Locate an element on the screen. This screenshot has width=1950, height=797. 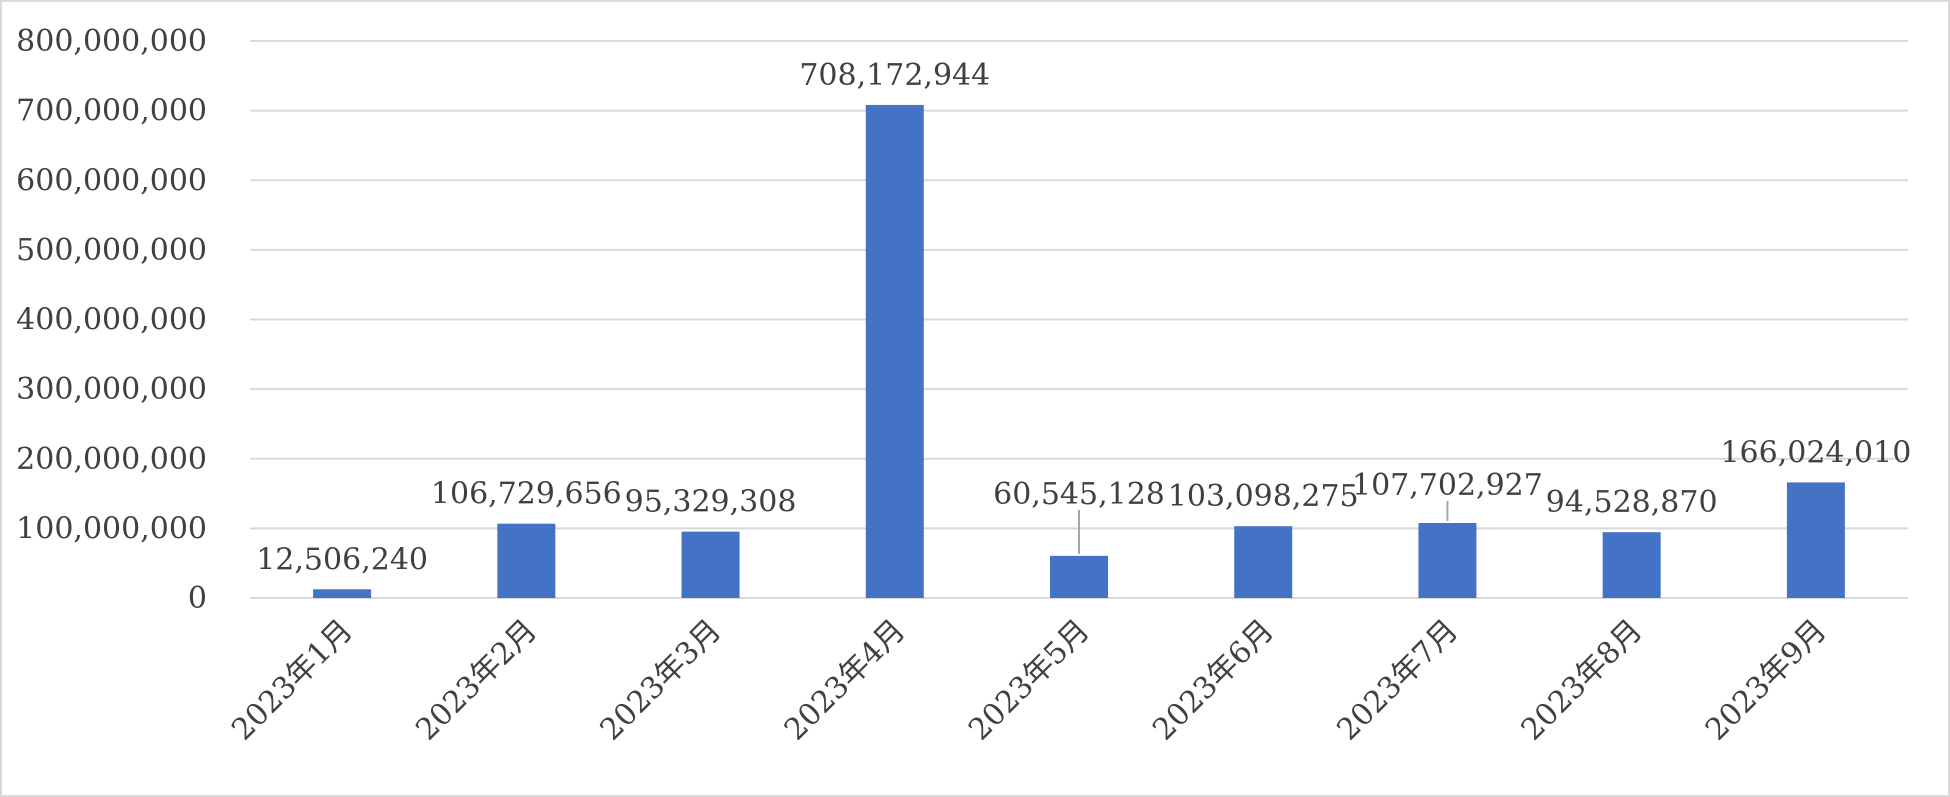
x-tick-label: 2023年4月 is located at coordinates (845, 680).